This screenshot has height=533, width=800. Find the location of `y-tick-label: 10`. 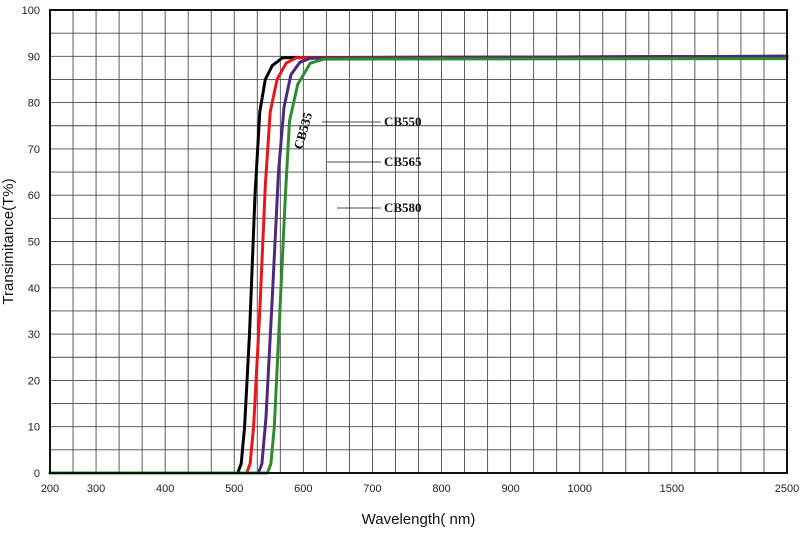

y-tick-label: 10 is located at coordinates (34, 428).